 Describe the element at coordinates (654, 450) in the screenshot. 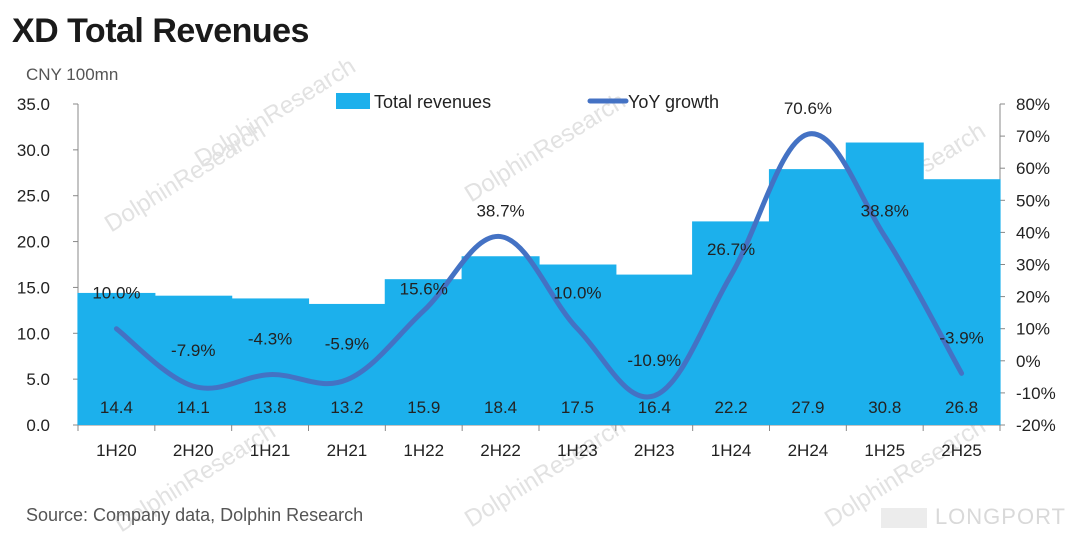

I see `x-tick-label: 2H23` at that location.